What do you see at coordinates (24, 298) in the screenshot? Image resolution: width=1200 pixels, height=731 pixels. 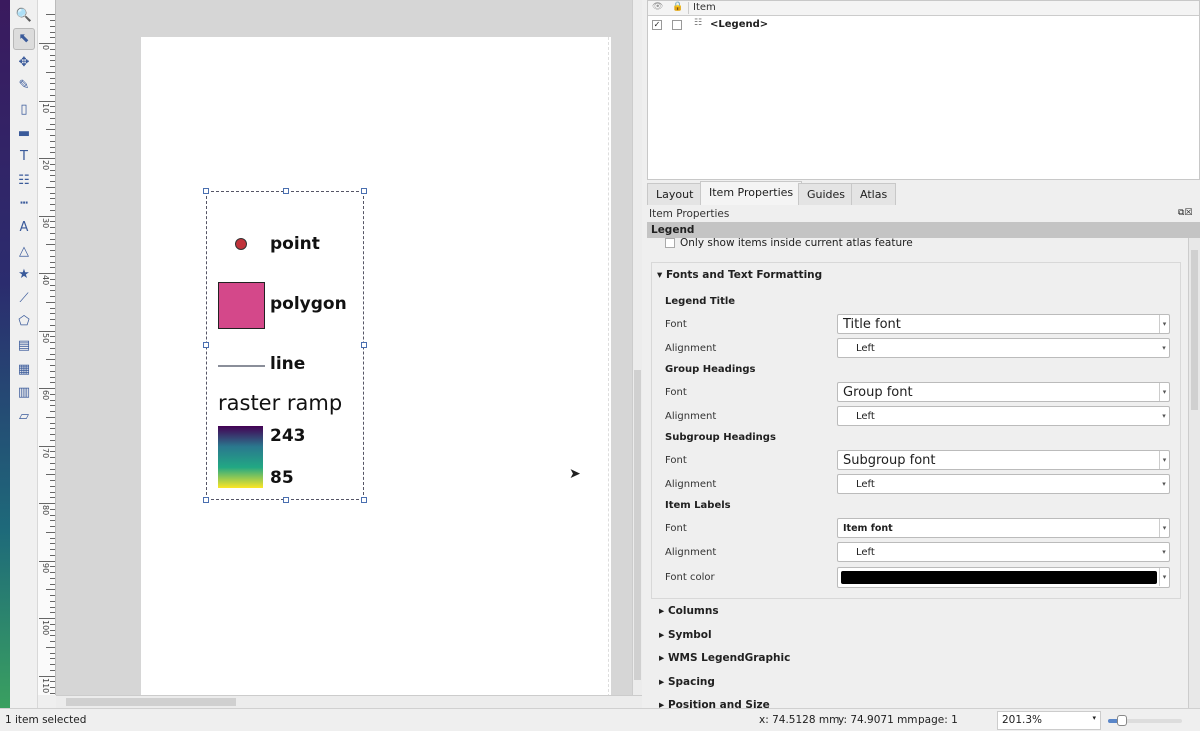 I see `add-polyline-icon: ⟋` at bounding box center [24, 298].